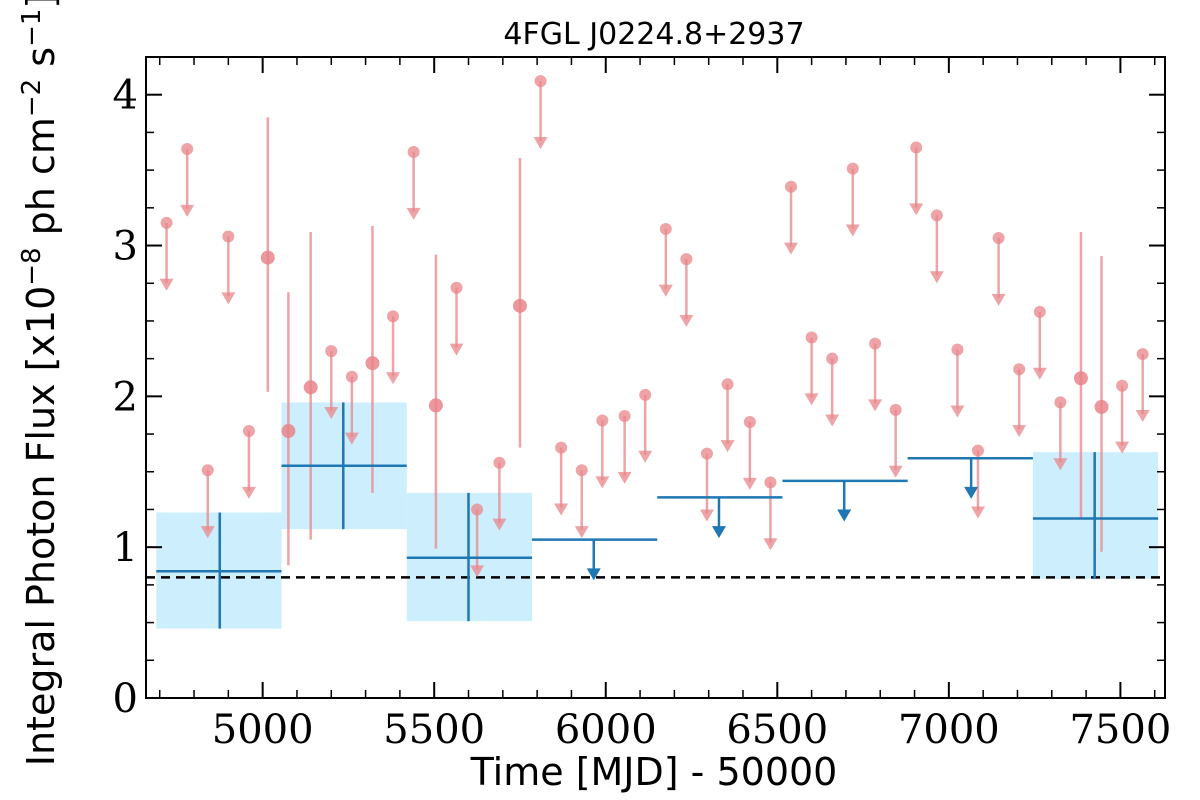 The width and height of the screenshot is (1200, 800). I want to click on y-tick-label: 3, so click(125, 247).